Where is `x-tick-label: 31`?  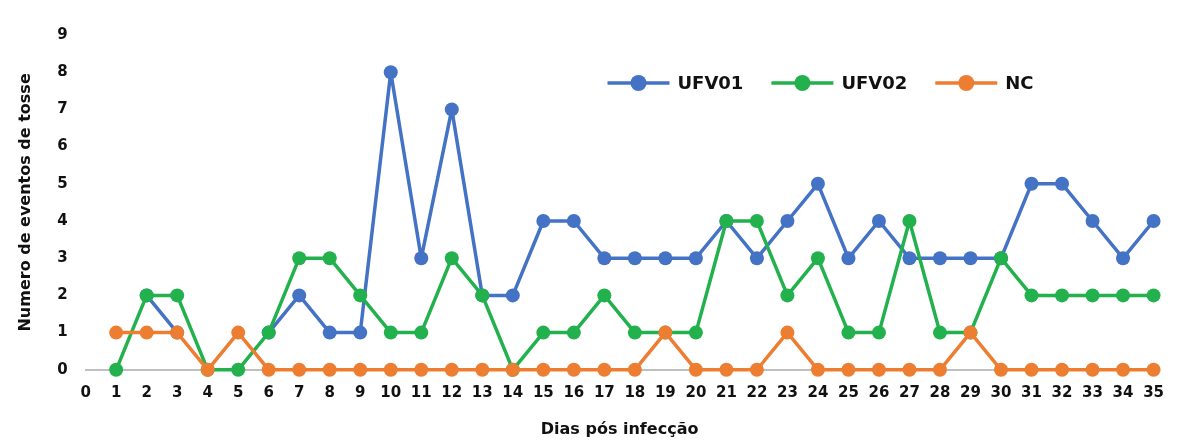
x-tick-label: 31 is located at coordinates (1031, 391).